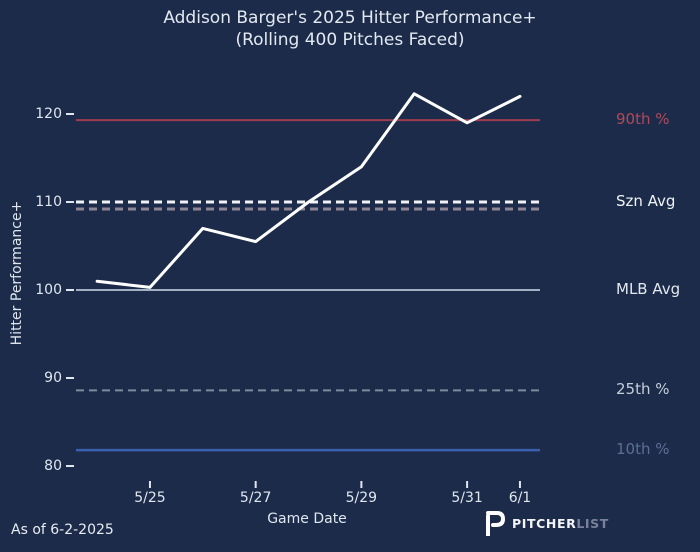 The image size is (700, 552). I want to click on x-tick-label-5-29: 5/29, so click(361, 498).